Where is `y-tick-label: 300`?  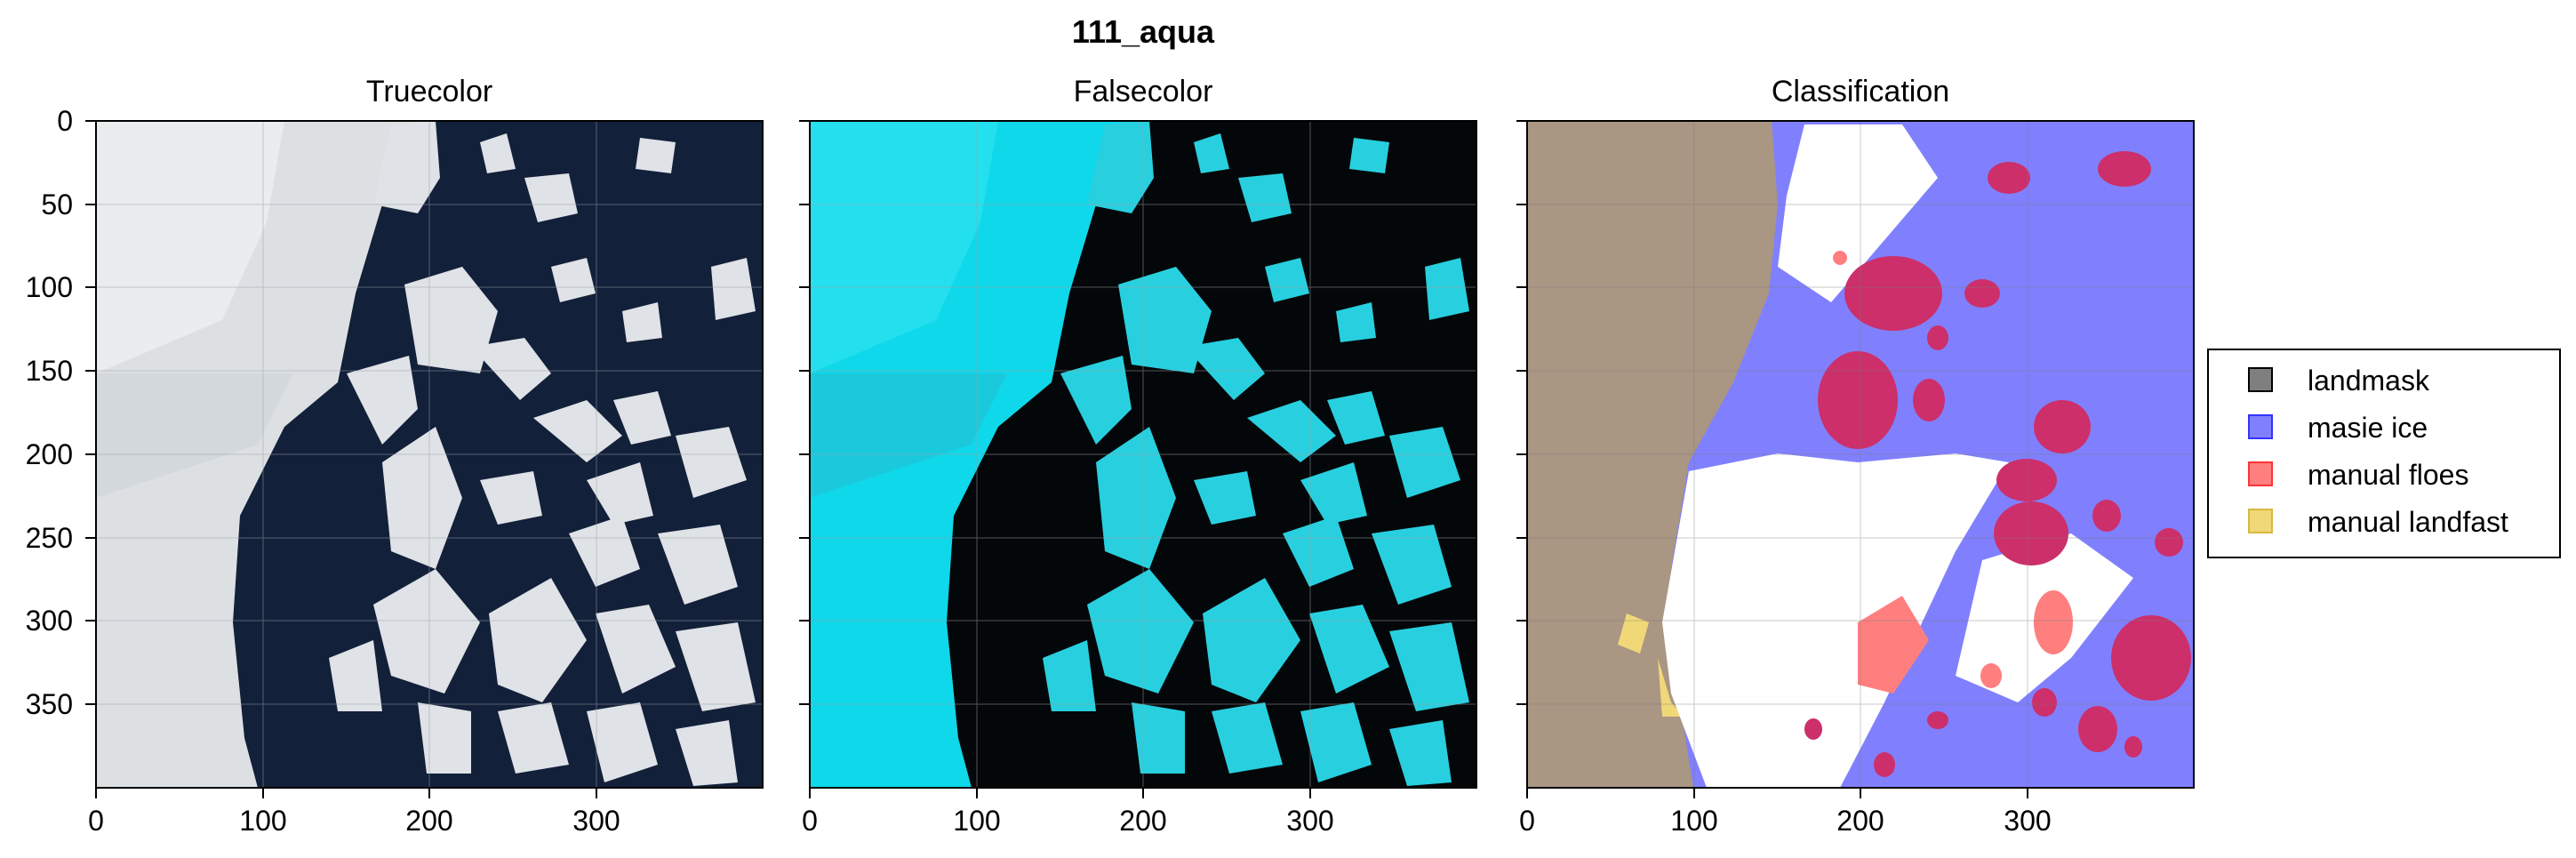 y-tick-label: 300 is located at coordinates (49, 621).